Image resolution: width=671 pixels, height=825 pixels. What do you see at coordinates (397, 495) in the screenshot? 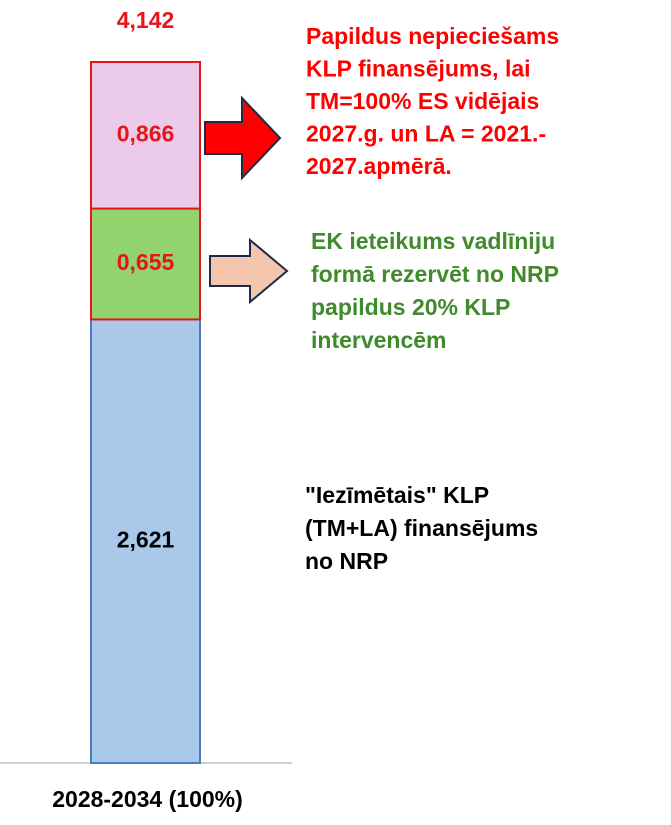
I see `annotation-line: "Iezīmētais" KLP` at bounding box center [397, 495].